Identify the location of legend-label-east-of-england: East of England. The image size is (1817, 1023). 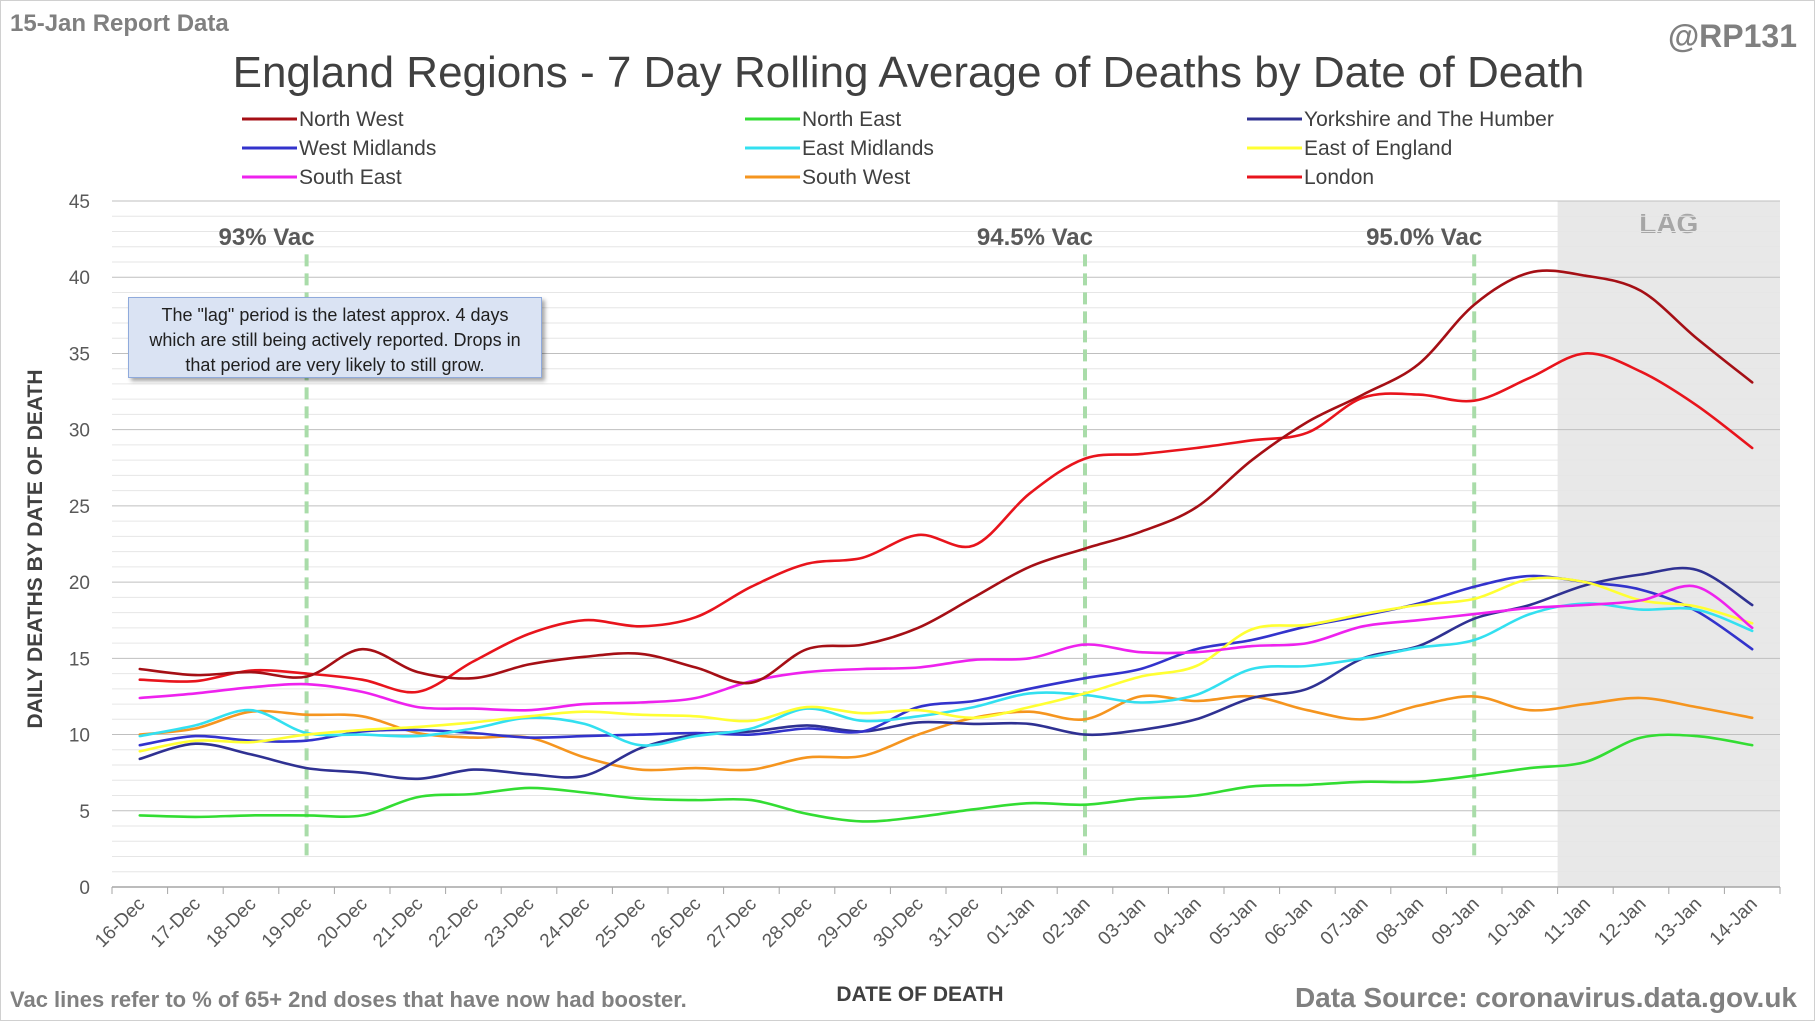
(1378, 148).